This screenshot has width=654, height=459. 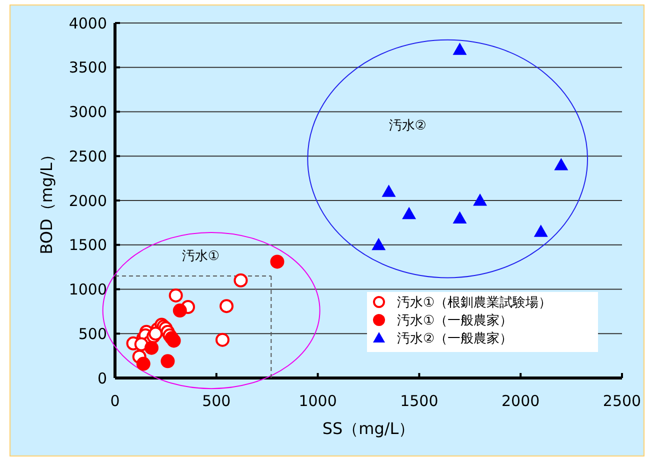 I want to click on legend-label: 汚水①（根釧農業試験場）, so click(x=474, y=303).